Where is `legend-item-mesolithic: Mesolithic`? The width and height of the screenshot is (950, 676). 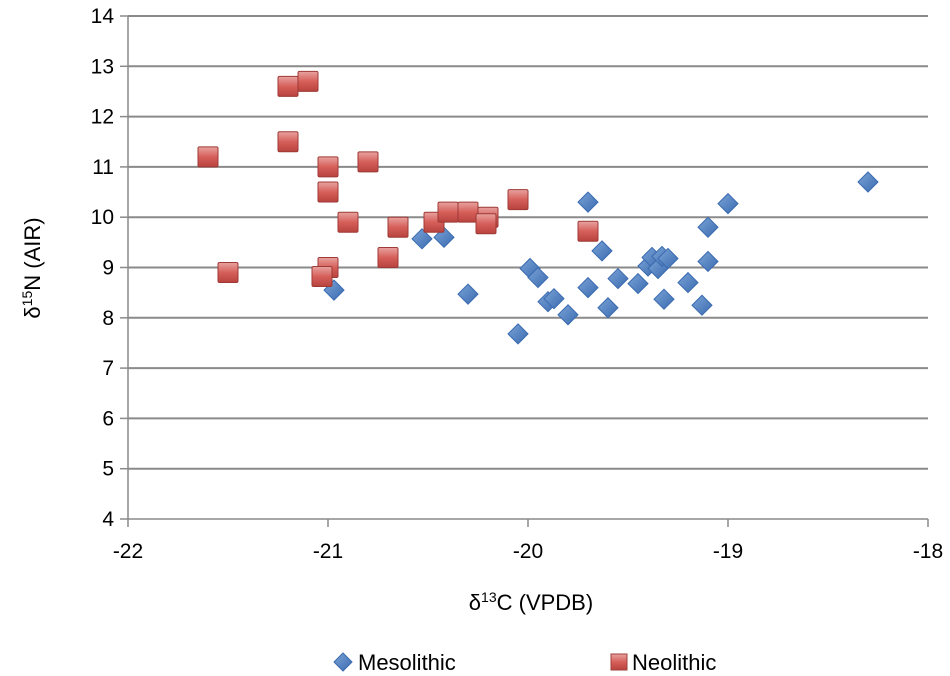 legend-item-mesolithic: Mesolithic is located at coordinates (394, 662).